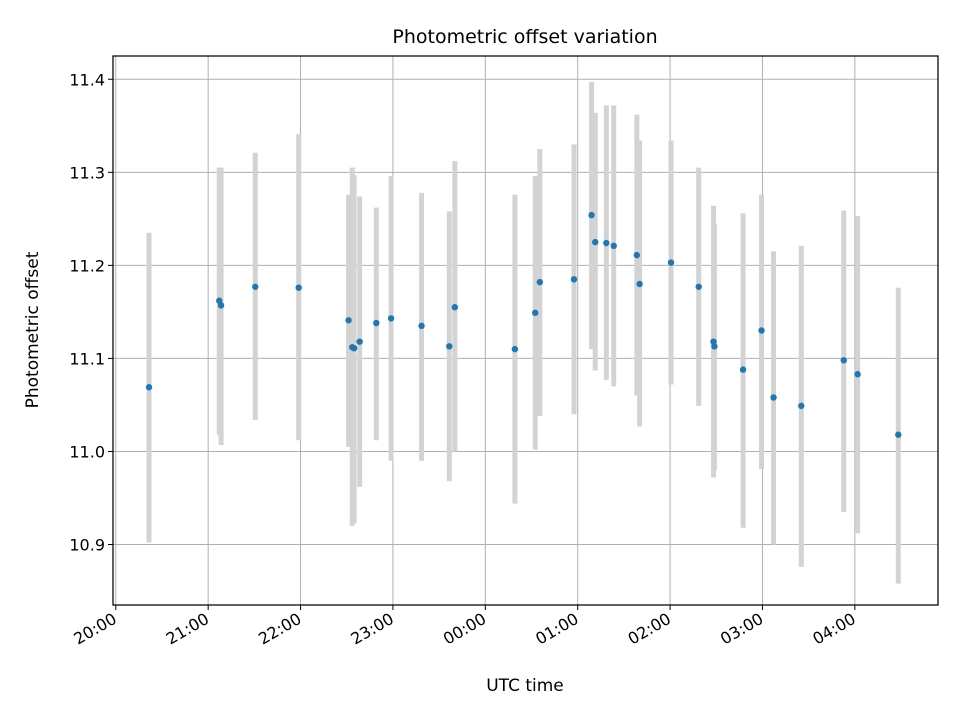  What do you see at coordinates (87, 265) in the screenshot?
I see `y-tick-label: 11.2` at bounding box center [87, 265].